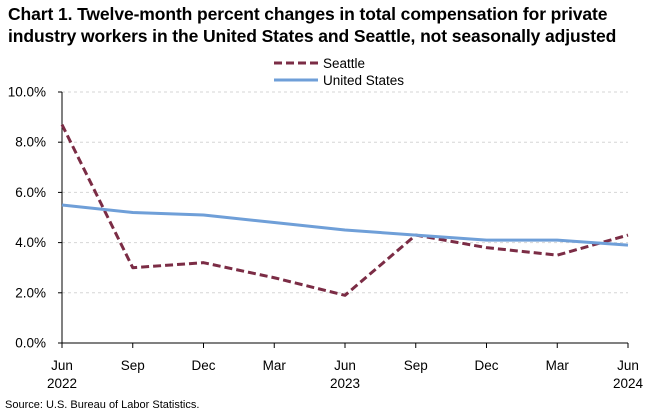 This screenshot has width=668, height=413. What do you see at coordinates (30, 242) in the screenshot?
I see `y-tick-label-2: 4.0%` at bounding box center [30, 242].